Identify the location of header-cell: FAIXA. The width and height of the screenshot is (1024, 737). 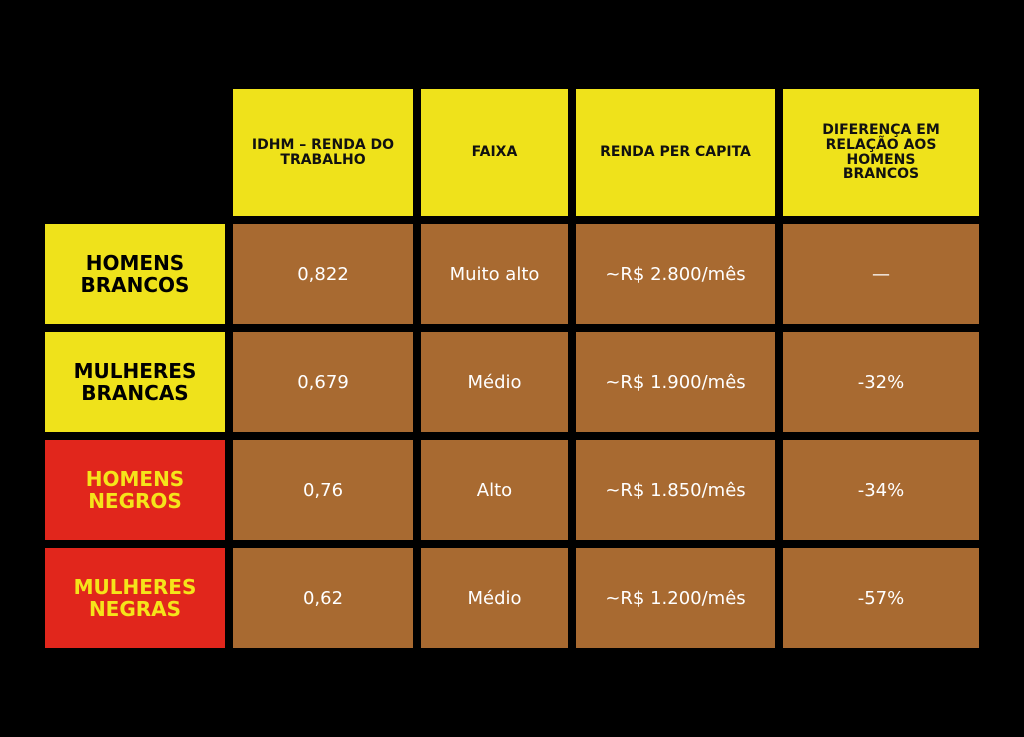
(494, 152).